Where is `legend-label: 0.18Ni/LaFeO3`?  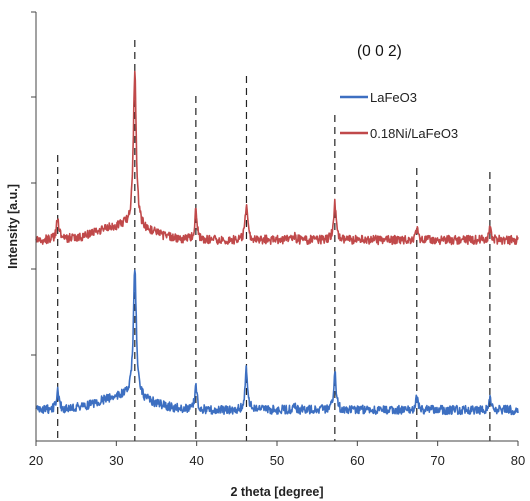
legend-label: 0.18Ni/LaFeO3 is located at coordinates (414, 133).